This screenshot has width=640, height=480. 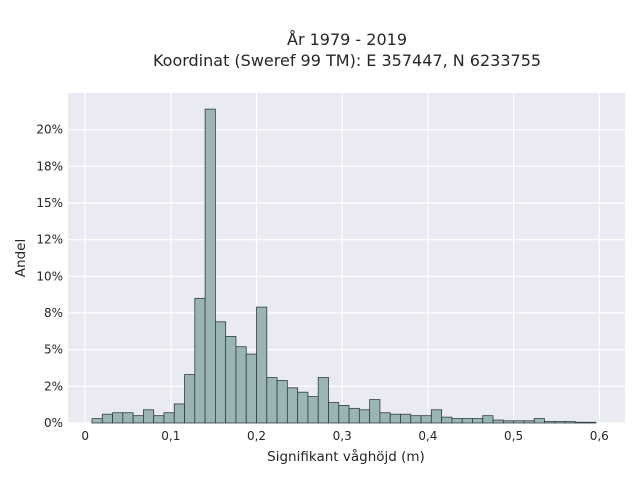 What do you see at coordinates (427, 436) in the screenshot?
I see `x-tick-label: 0,4` at bounding box center [427, 436].